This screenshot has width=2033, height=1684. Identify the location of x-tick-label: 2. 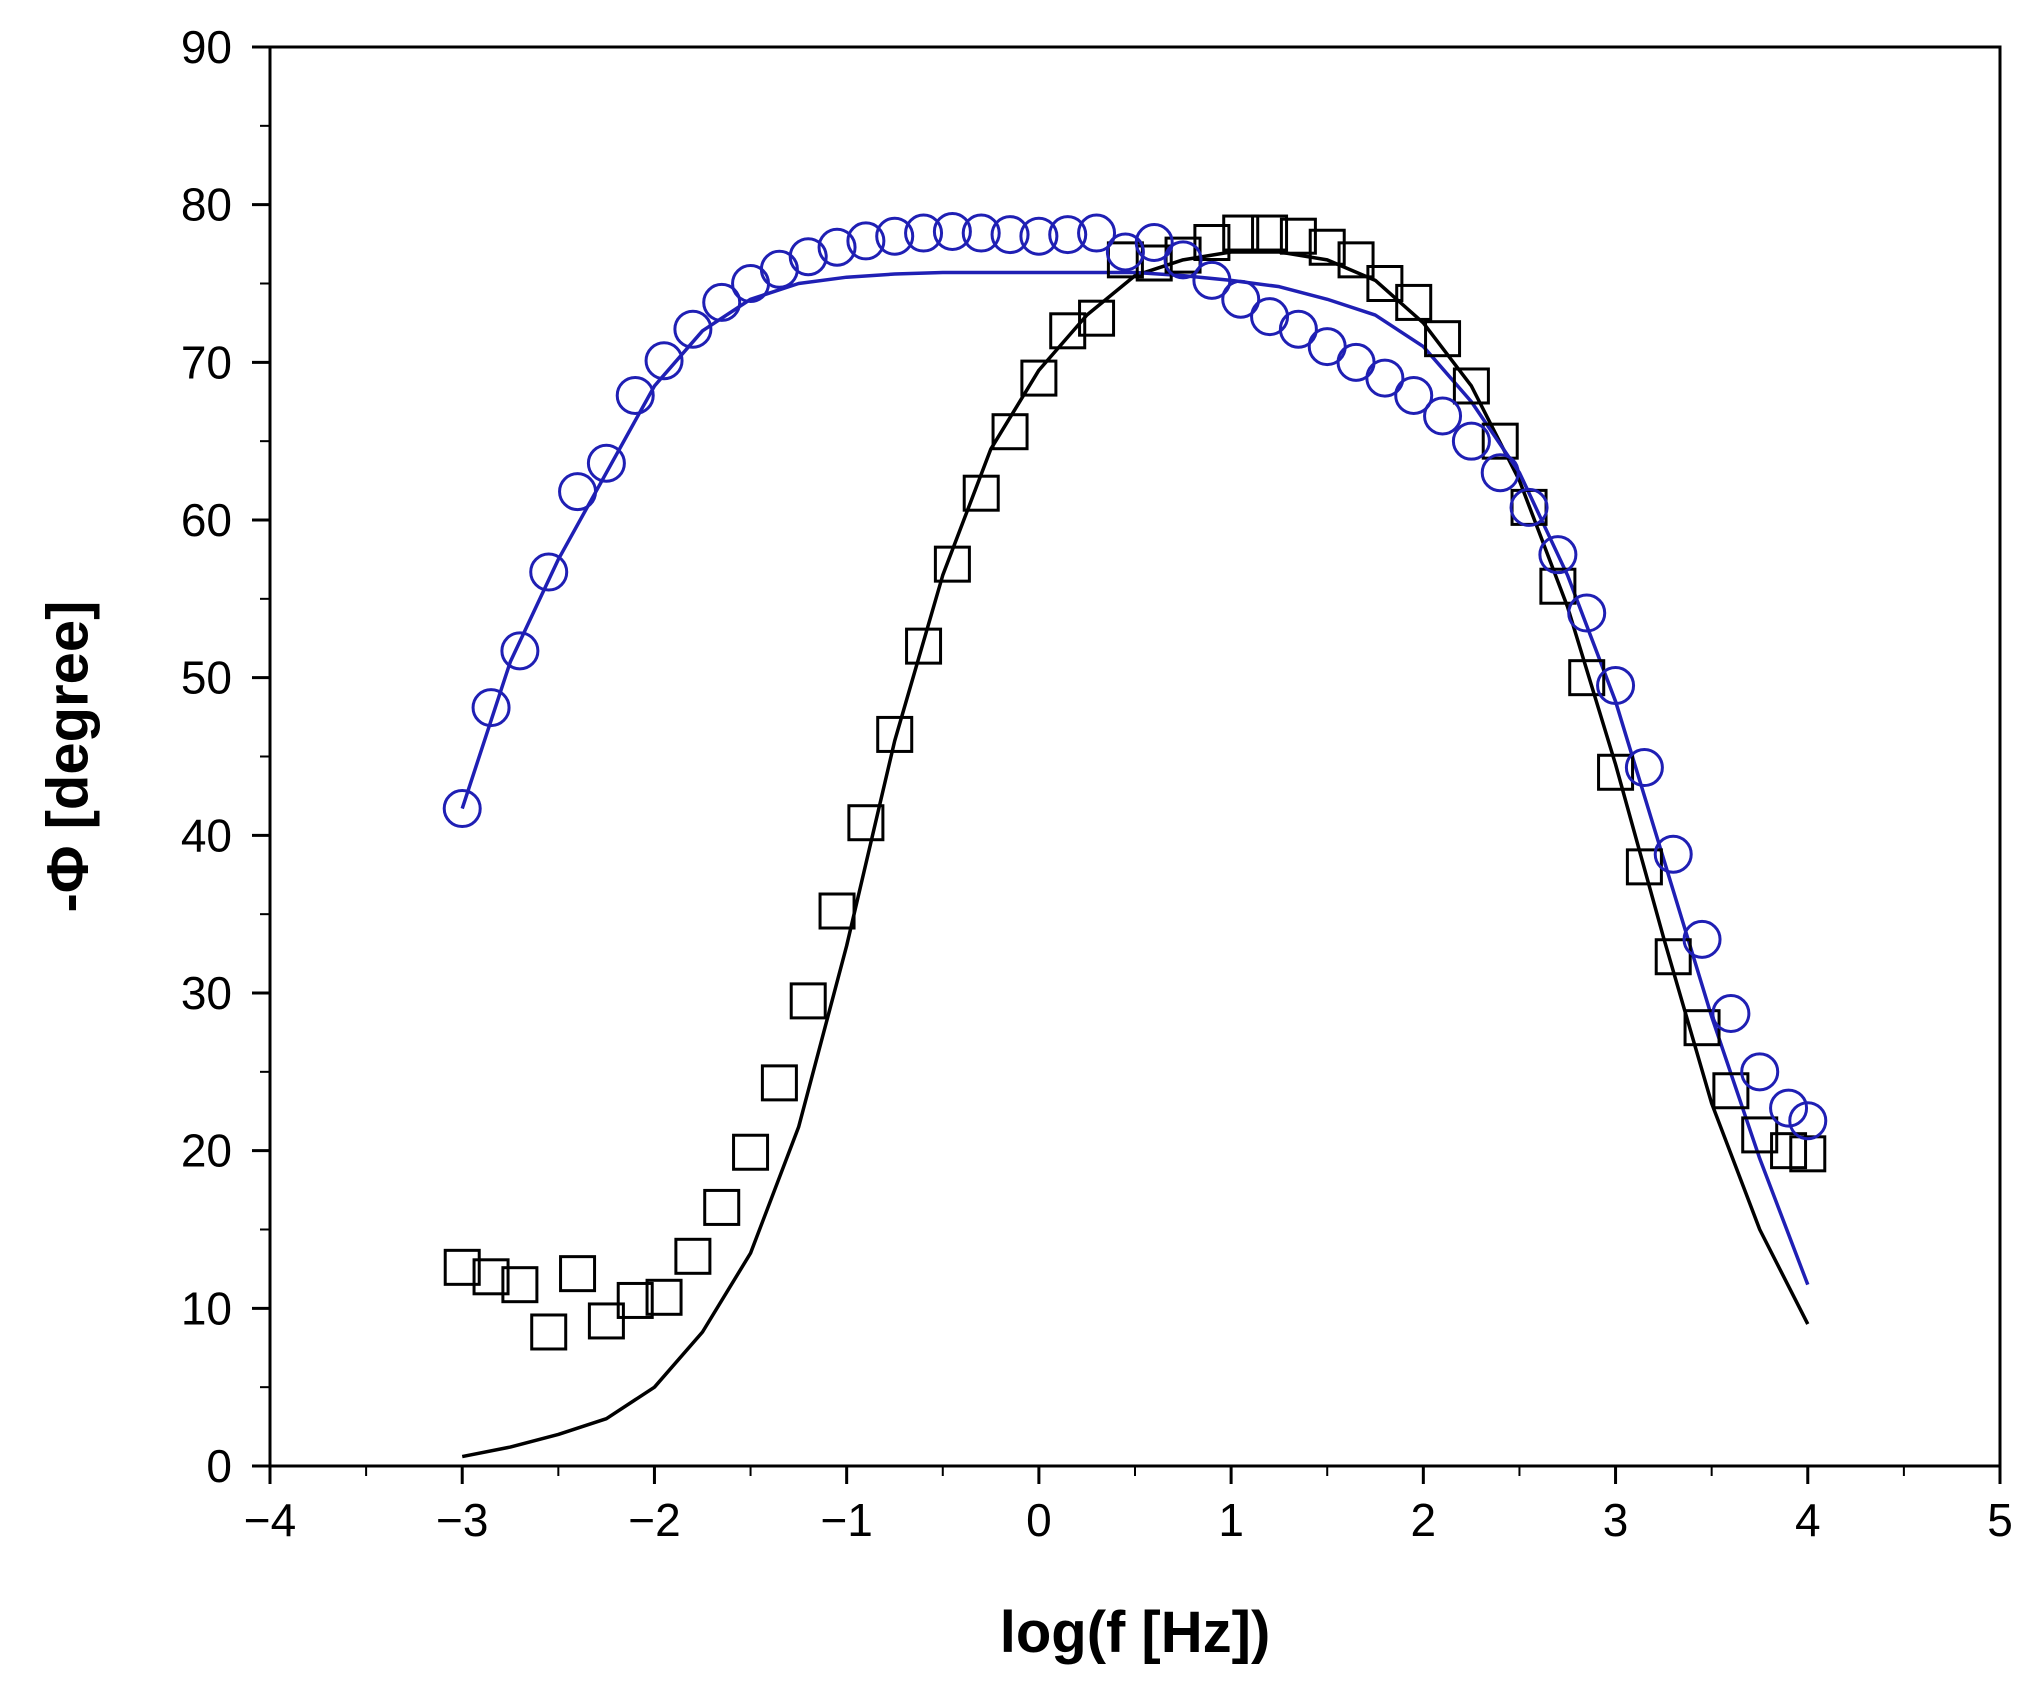
(1424, 1520).